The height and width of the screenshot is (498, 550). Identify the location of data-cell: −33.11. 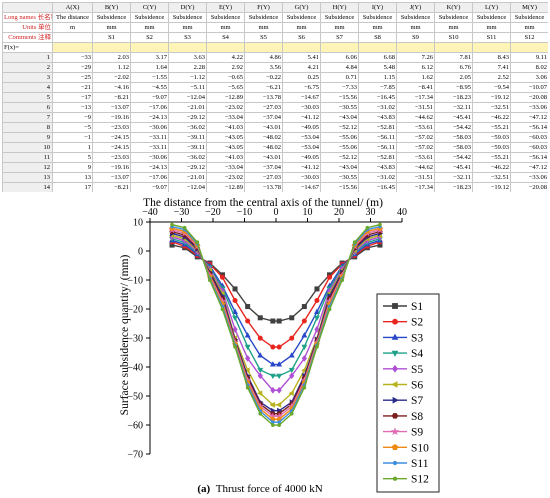
(149, 137).